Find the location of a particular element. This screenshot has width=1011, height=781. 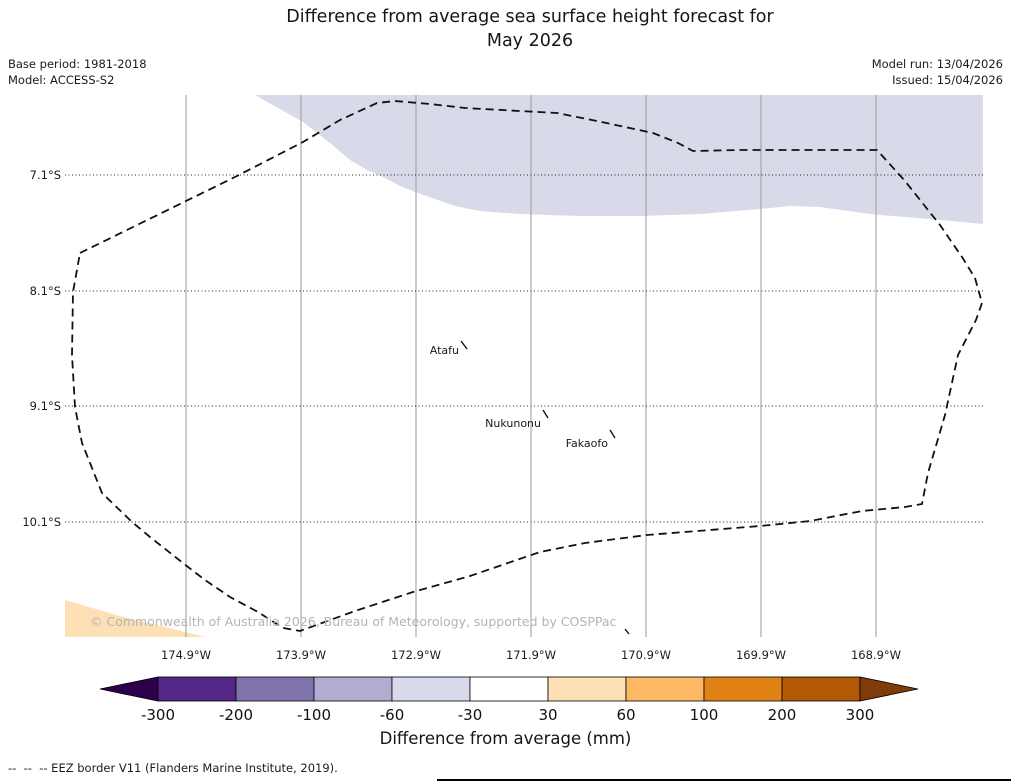

colorbar-tick-label: 200 is located at coordinates (782, 715).